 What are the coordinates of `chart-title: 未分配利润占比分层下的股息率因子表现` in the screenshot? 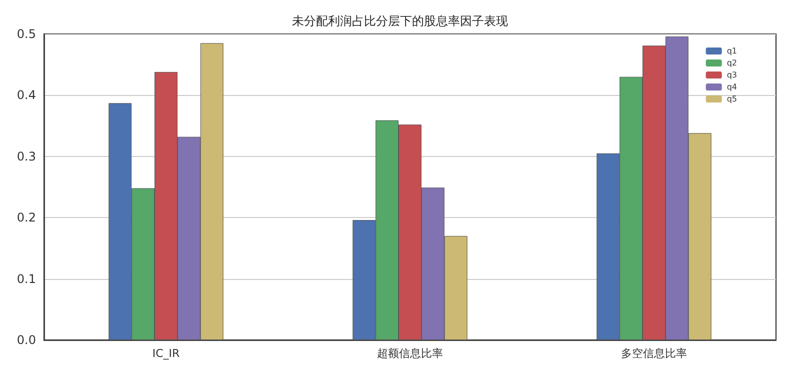 It's located at (400, 21).